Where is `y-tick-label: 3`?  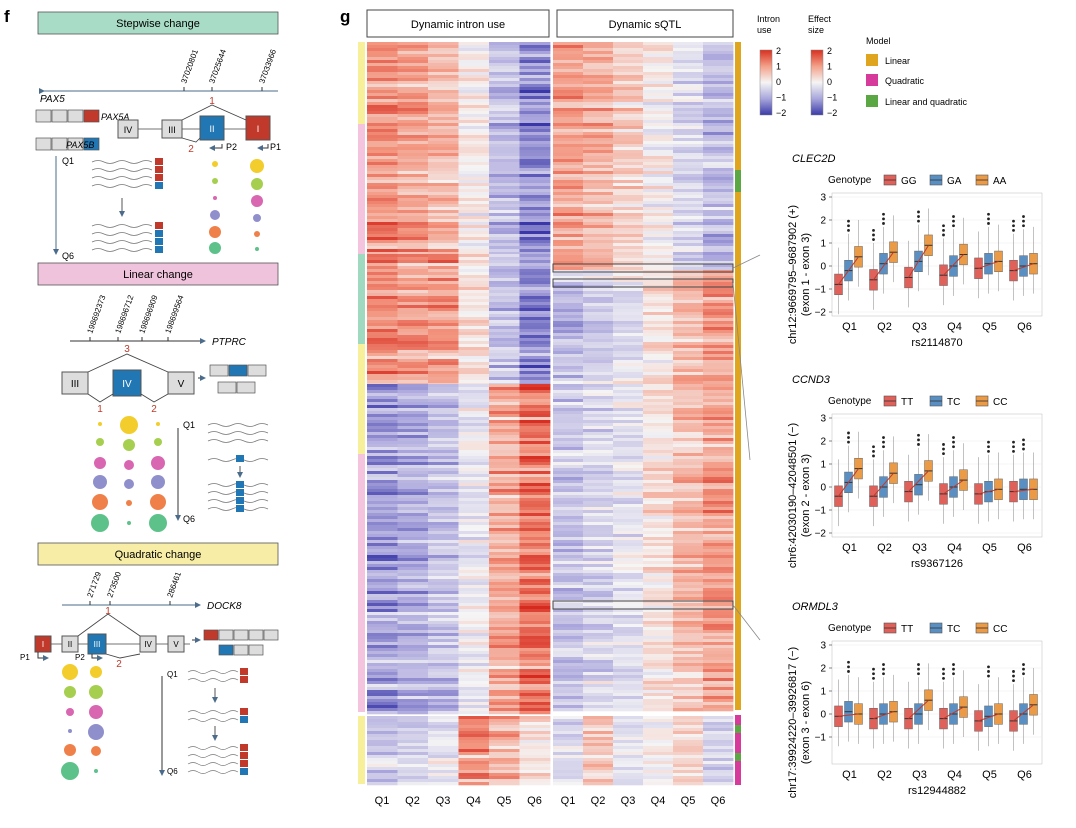
y-tick-label: 3 is located at coordinates (823, 198).